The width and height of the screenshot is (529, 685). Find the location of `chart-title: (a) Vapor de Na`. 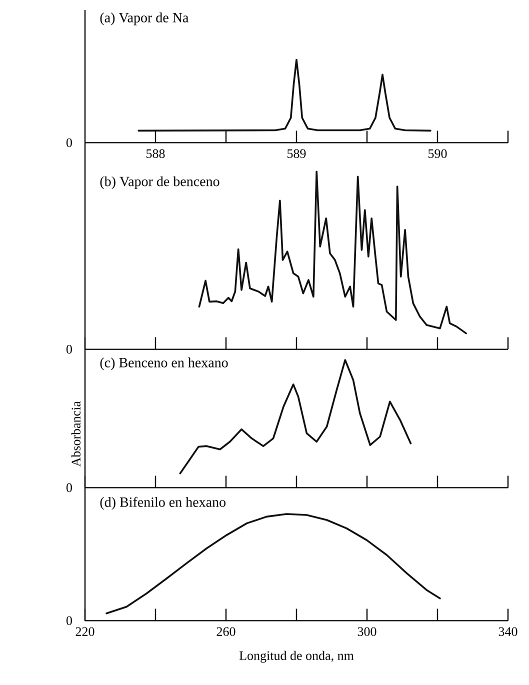

chart-title: (a) Vapor de Na is located at coordinates (144, 19).